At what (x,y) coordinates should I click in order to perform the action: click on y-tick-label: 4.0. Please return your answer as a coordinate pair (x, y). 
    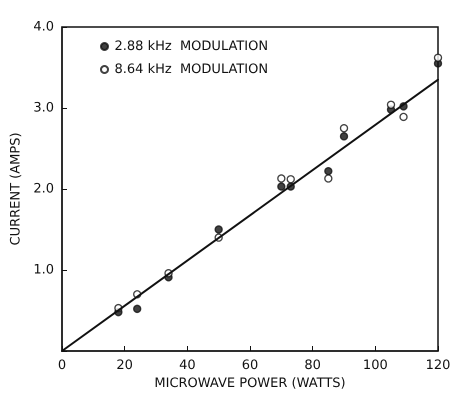
    Looking at the image, I should click on (43, 27).